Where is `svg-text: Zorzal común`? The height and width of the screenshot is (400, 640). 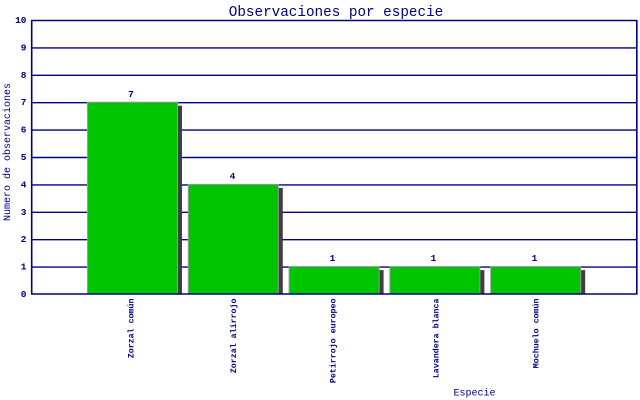
svg-text: Zorzal común is located at coordinates (132, 328).